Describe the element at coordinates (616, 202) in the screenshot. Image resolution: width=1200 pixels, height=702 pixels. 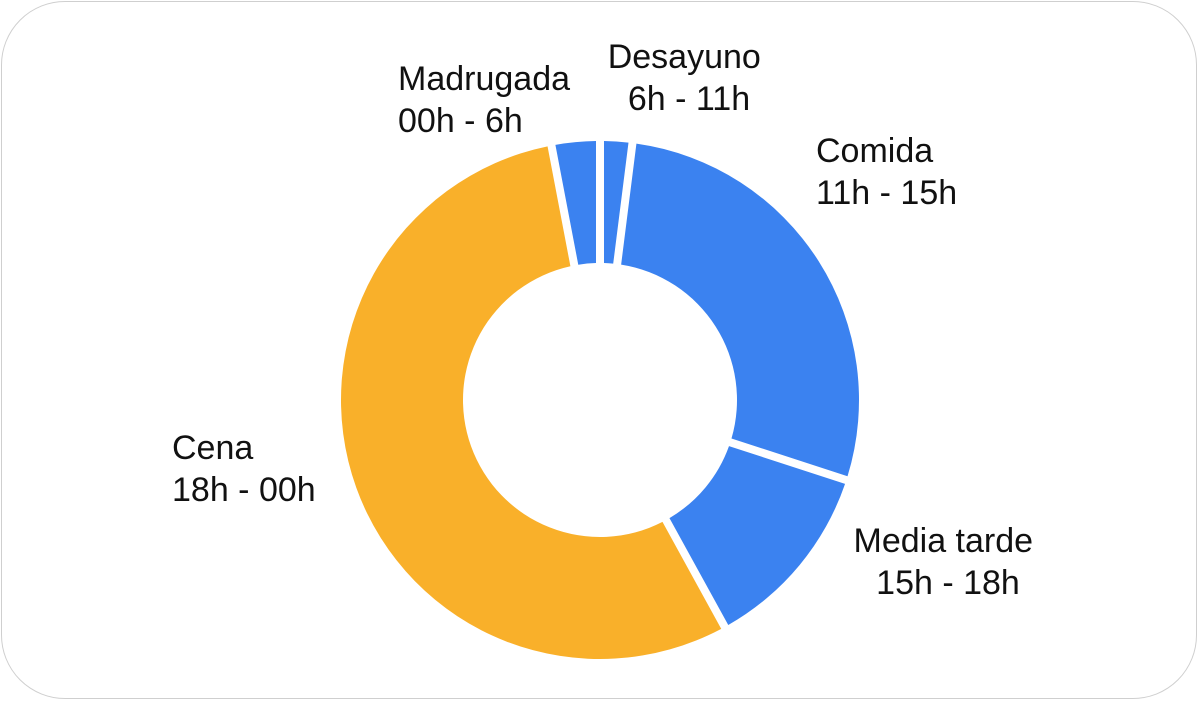
I see `slice-desayuno` at that location.